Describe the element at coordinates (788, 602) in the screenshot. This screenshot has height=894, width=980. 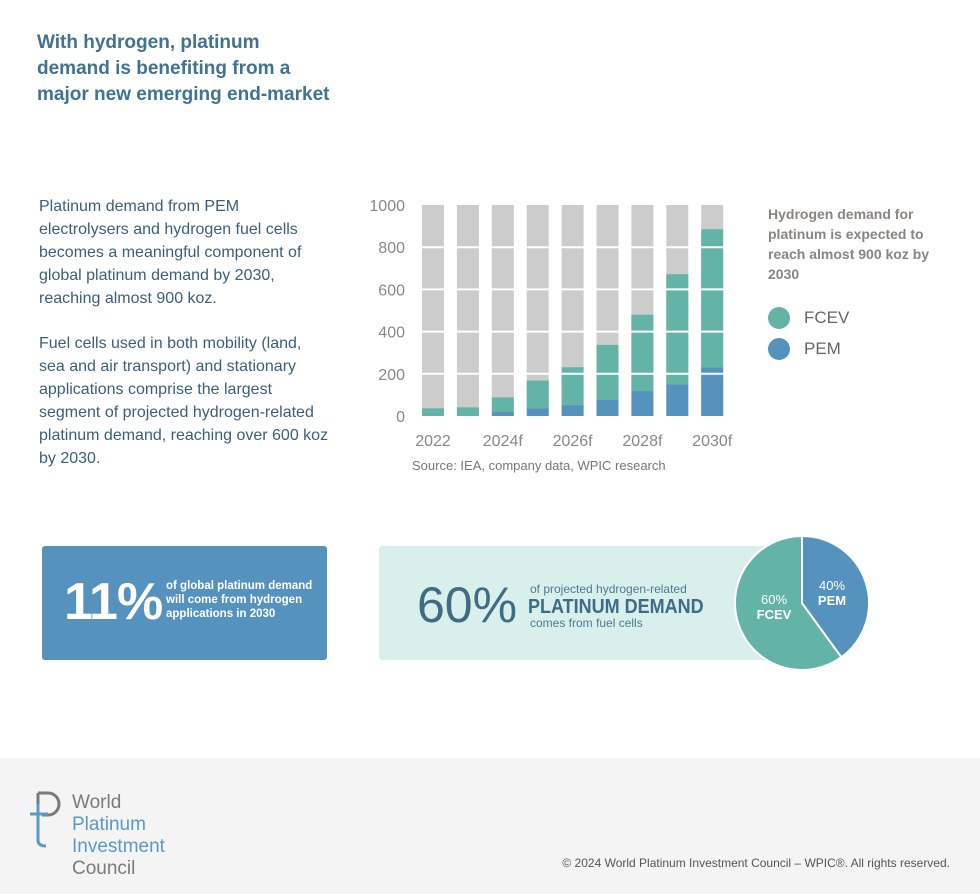
I see `pie-slice-fcev` at that location.